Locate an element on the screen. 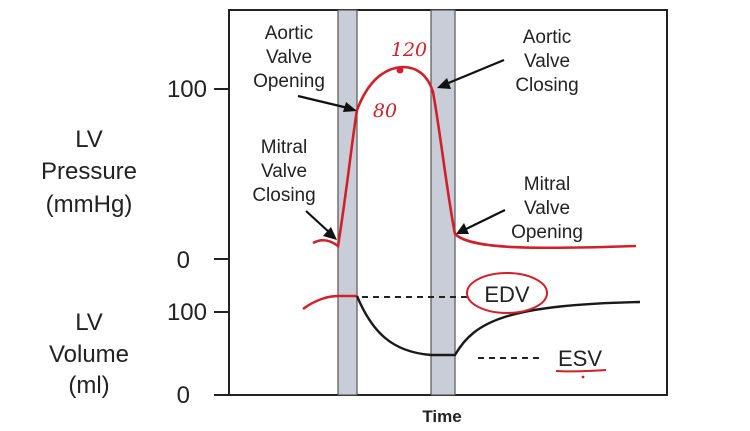 The width and height of the screenshot is (750, 431). peak-marker-dot is located at coordinates (400, 70).